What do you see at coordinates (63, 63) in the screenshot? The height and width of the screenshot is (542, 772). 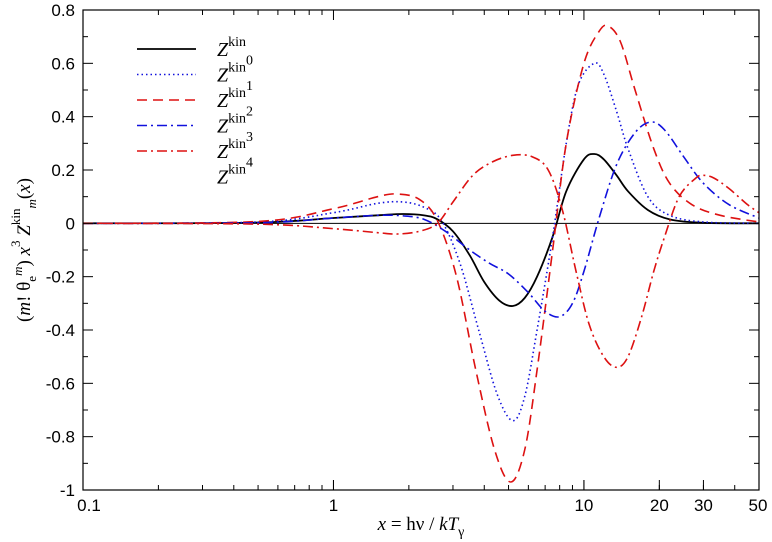 I see `y-tick-label-8: 0.6` at bounding box center [63, 63].